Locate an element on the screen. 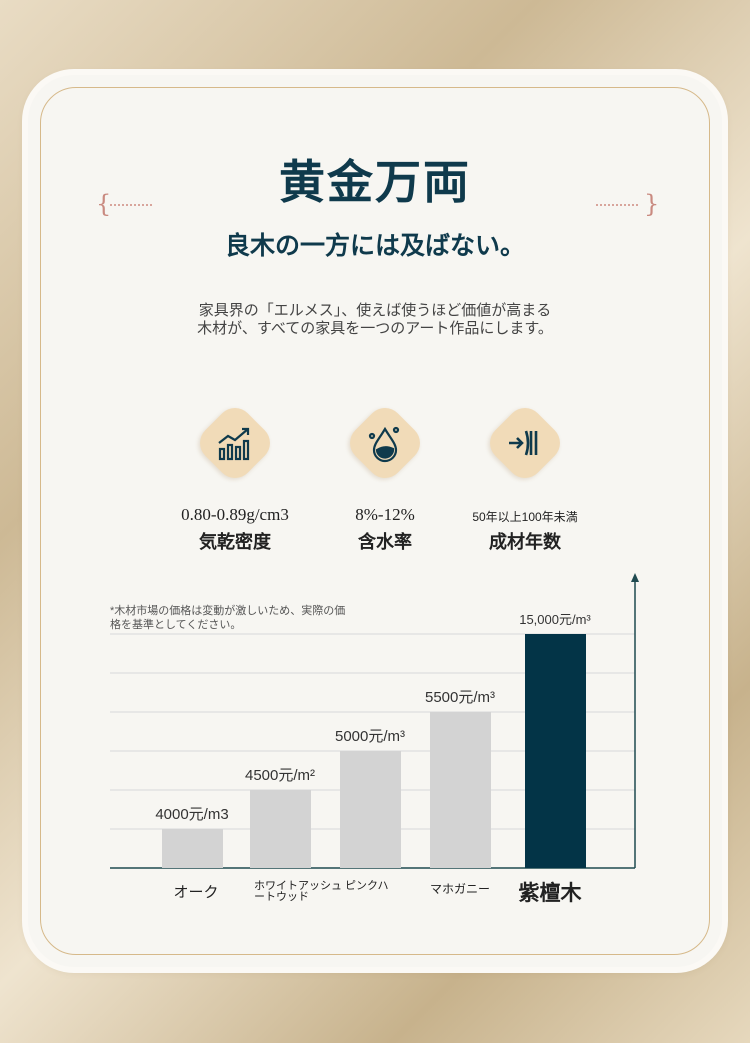 Image resolution: width=750 pixels, height=1043 pixels. water-drop-icon is located at coordinates (385, 443).